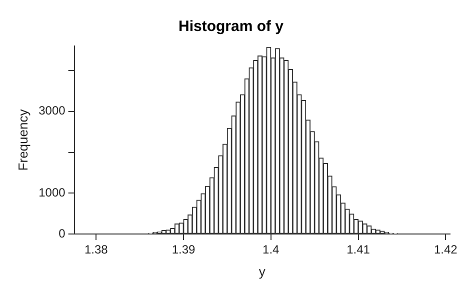  What do you see at coordinates (358, 249) in the screenshot?
I see `x-tick-label: 1.41` at bounding box center [358, 249].